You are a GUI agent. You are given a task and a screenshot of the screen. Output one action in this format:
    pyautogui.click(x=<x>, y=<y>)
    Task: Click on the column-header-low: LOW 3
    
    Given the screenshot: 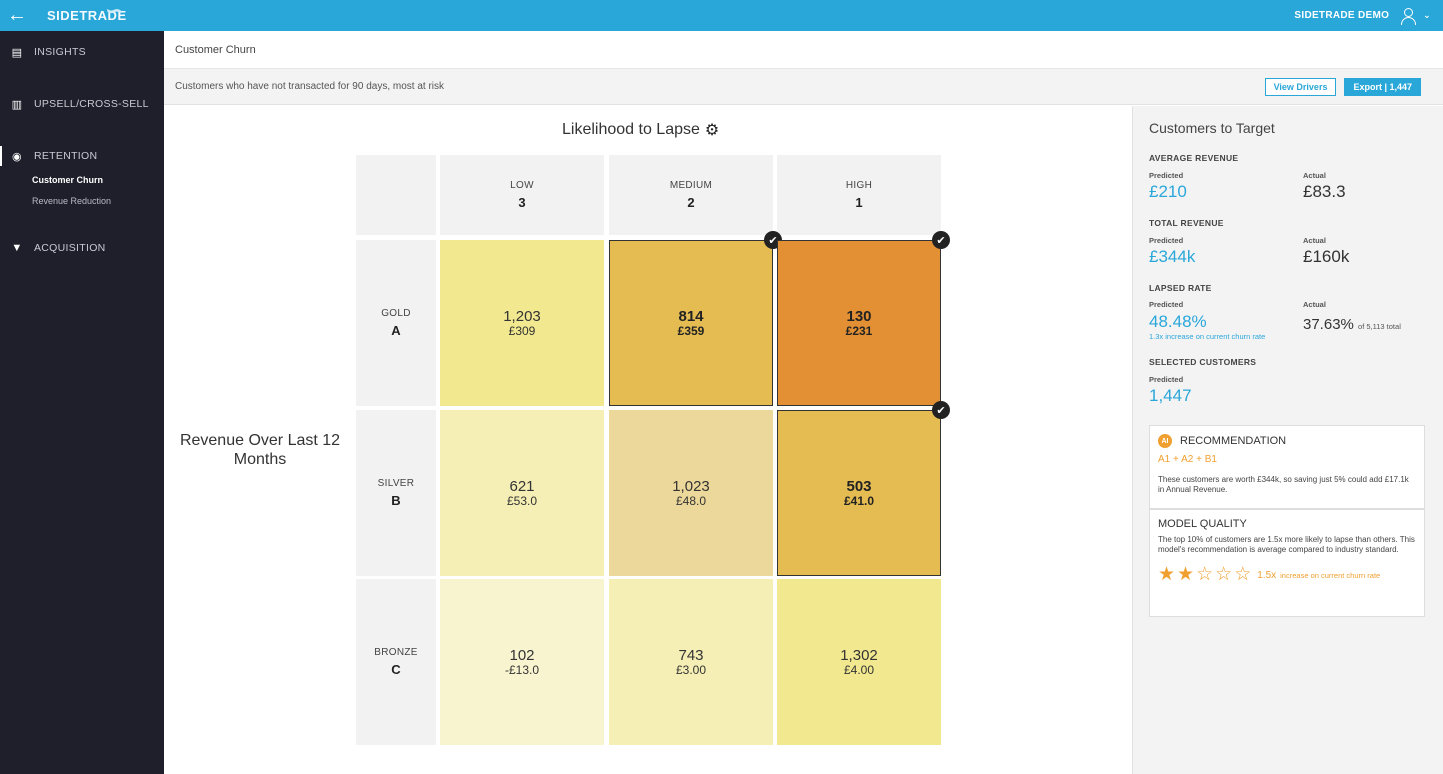 What is the action you would take?
    pyautogui.click(x=522, y=195)
    